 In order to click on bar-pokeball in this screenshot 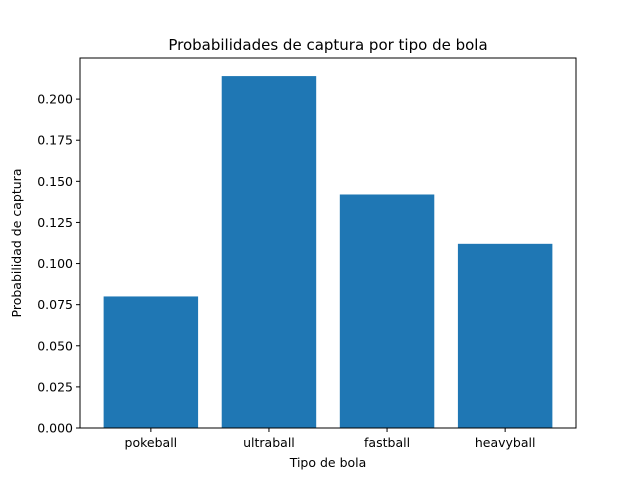, I will do `click(151, 362)`.